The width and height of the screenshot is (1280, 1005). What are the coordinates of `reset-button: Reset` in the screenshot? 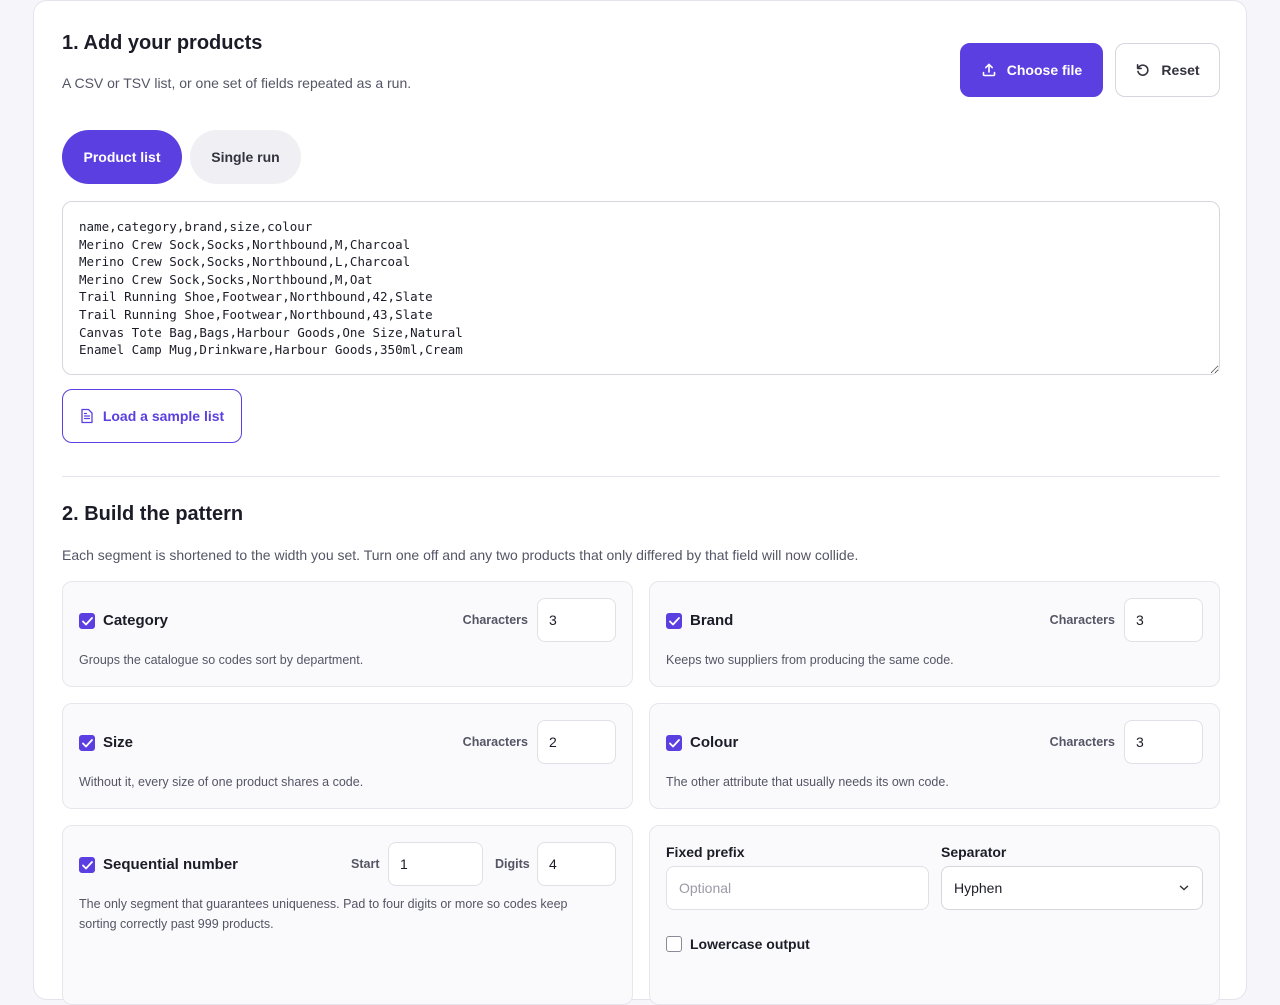 It's located at (1167, 70).